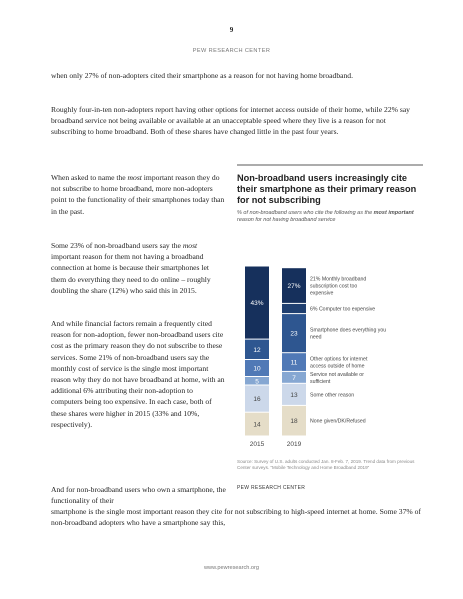 The width and height of the screenshot is (463, 599). What do you see at coordinates (337, 367) in the screenshot?
I see `legend-label-line: access outside of home` at bounding box center [337, 367].